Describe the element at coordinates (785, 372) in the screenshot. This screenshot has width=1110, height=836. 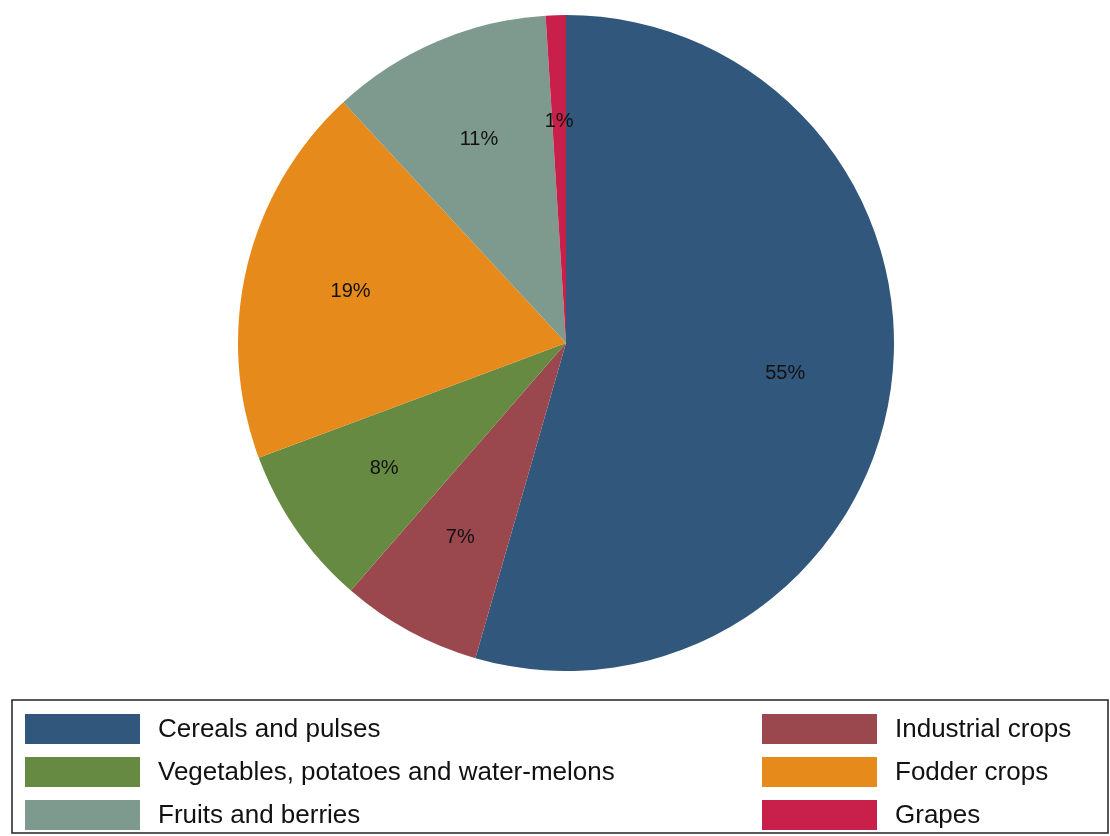
I see `data-label: 55%` at that location.